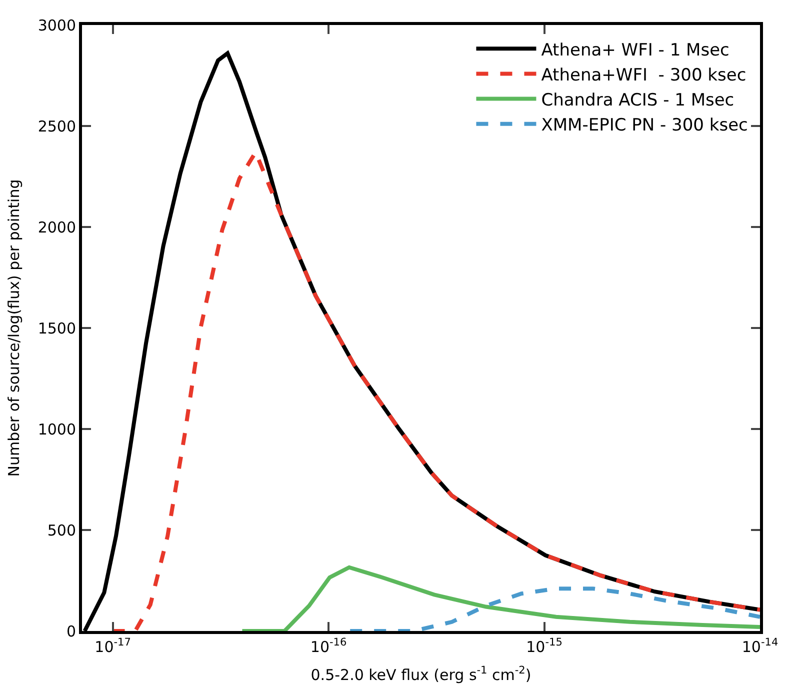 The image size is (790, 696). What do you see at coordinates (57, 227) in the screenshot?
I see `y-tick-label: 2000` at bounding box center [57, 227].